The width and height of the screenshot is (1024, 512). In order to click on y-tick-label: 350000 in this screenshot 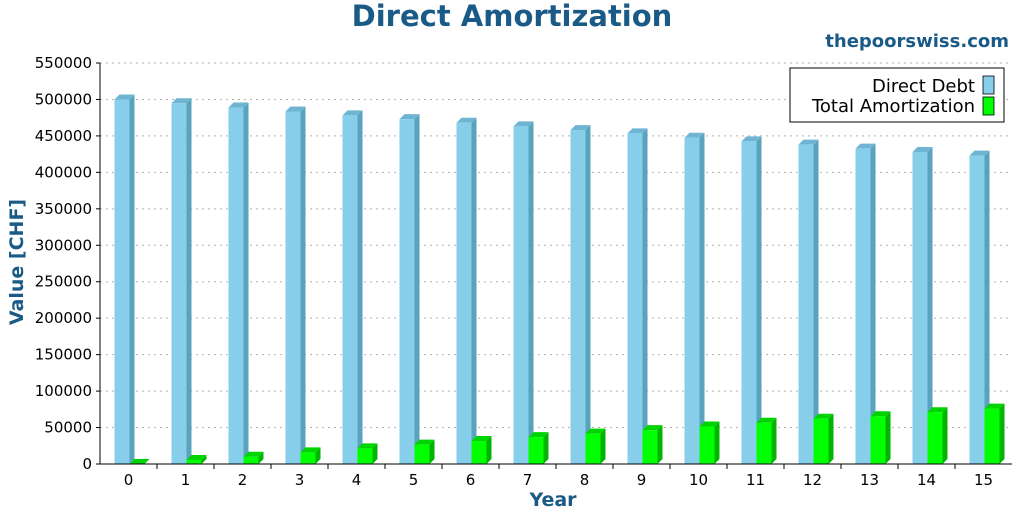, I will do `click(63, 209)`.